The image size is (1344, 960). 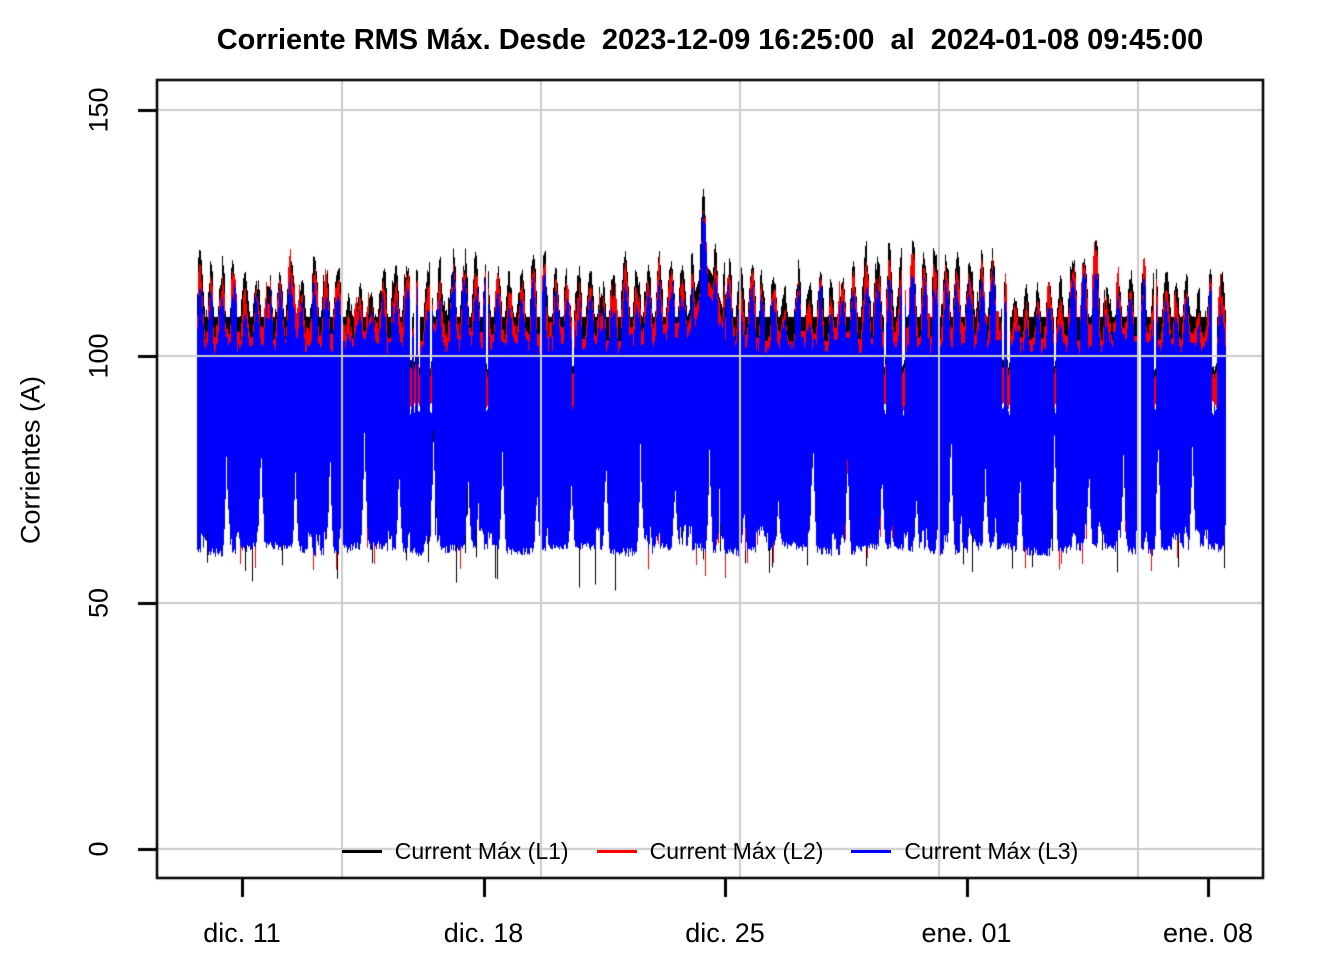 I want to click on legend-label: Current Máx (L1), so click(x=481, y=850).